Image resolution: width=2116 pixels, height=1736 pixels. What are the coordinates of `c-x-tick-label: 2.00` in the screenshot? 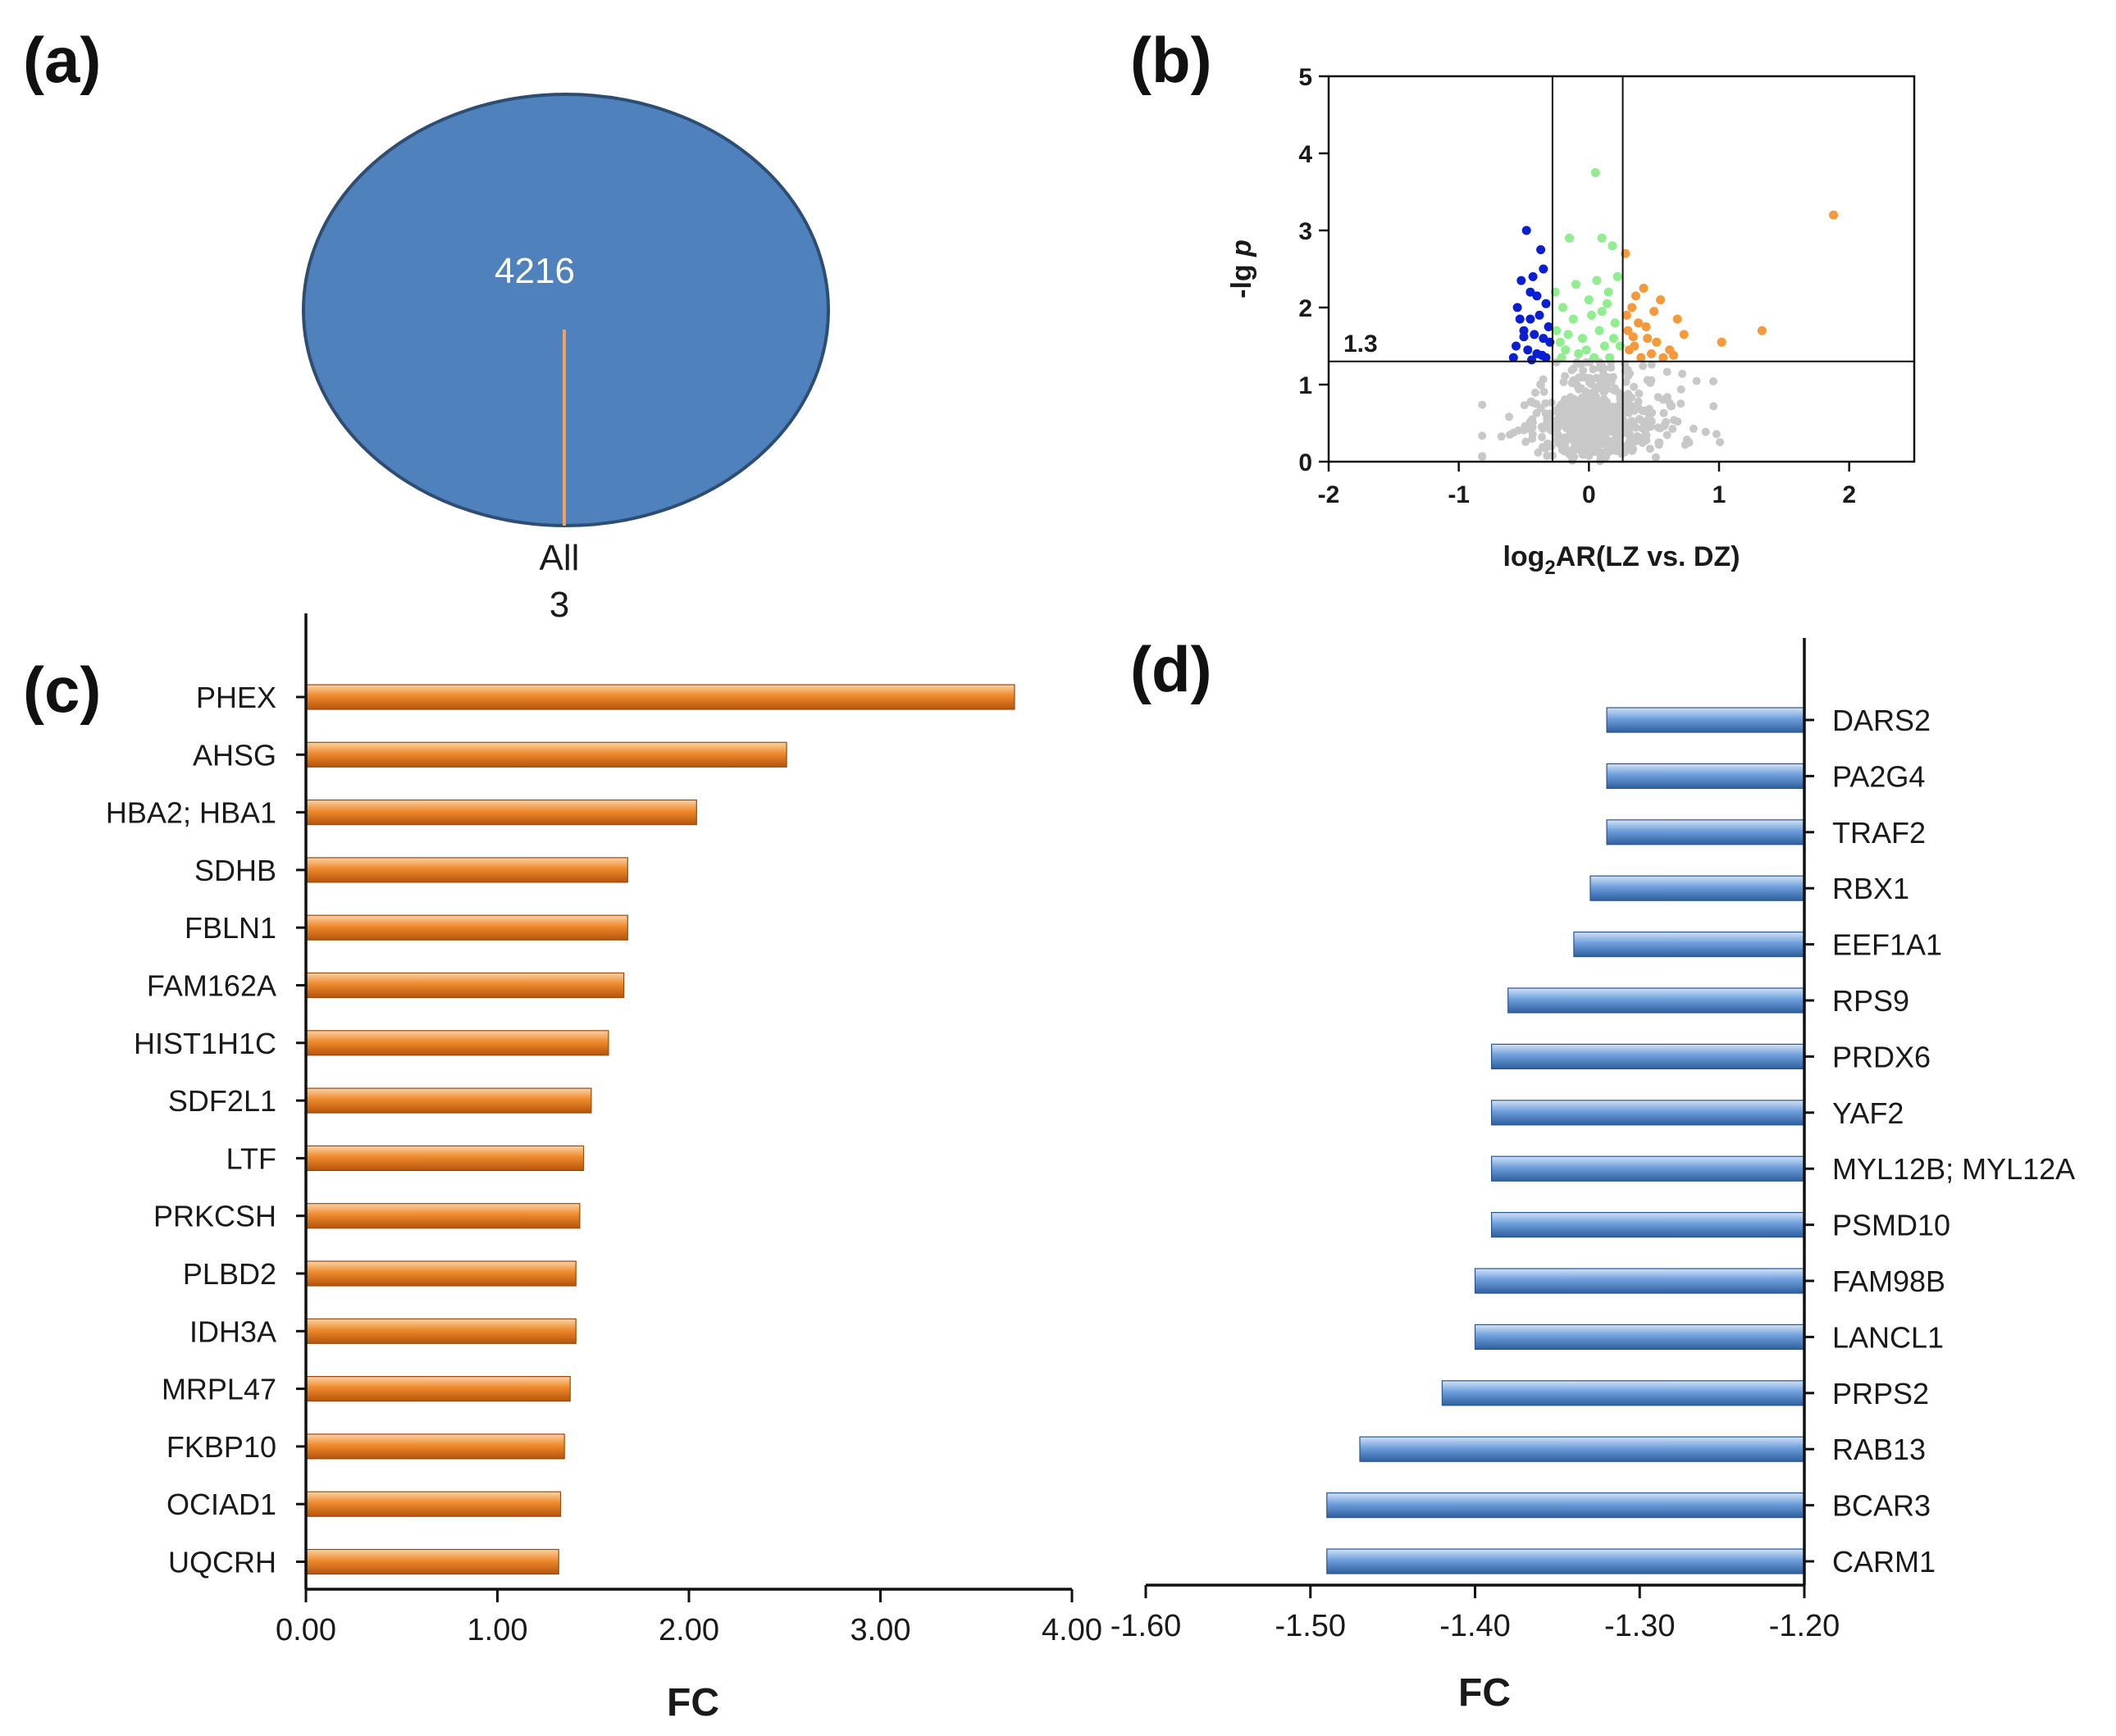 It's located at (689, 1630).